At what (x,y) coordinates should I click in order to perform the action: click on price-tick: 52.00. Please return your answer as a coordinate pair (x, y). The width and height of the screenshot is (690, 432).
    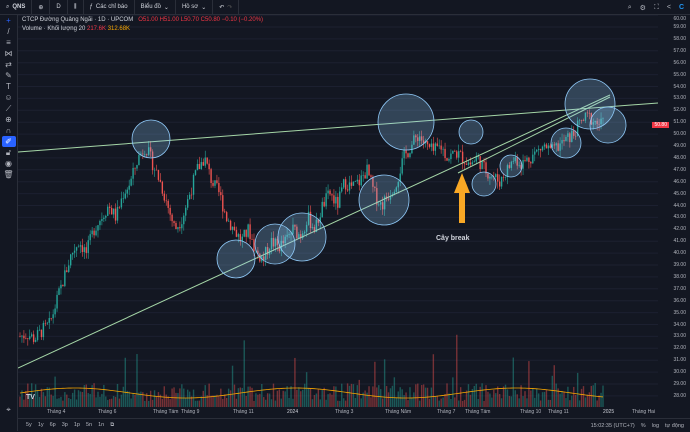
    Looking at the image, I should click on (679, 110).